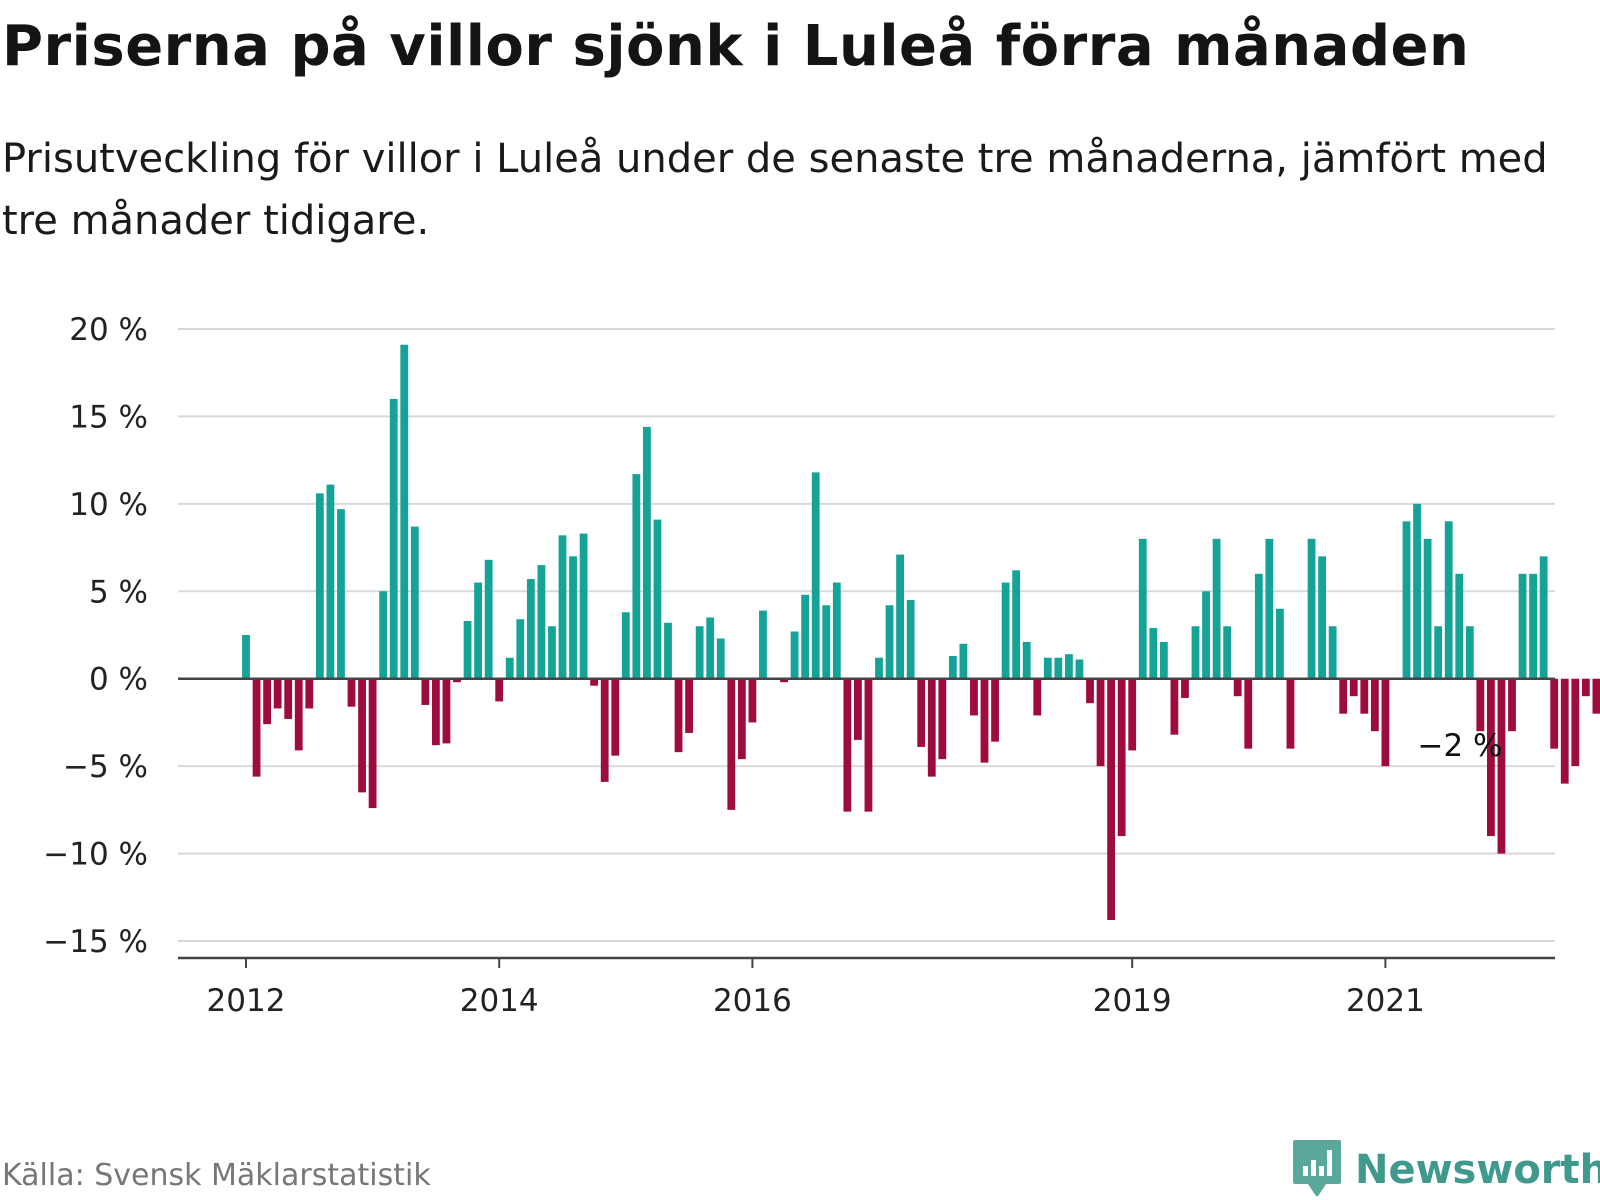 This screenshot has height=1200, width=1600. I want to click on last-value-label: −2 %, so click(1459, 746).